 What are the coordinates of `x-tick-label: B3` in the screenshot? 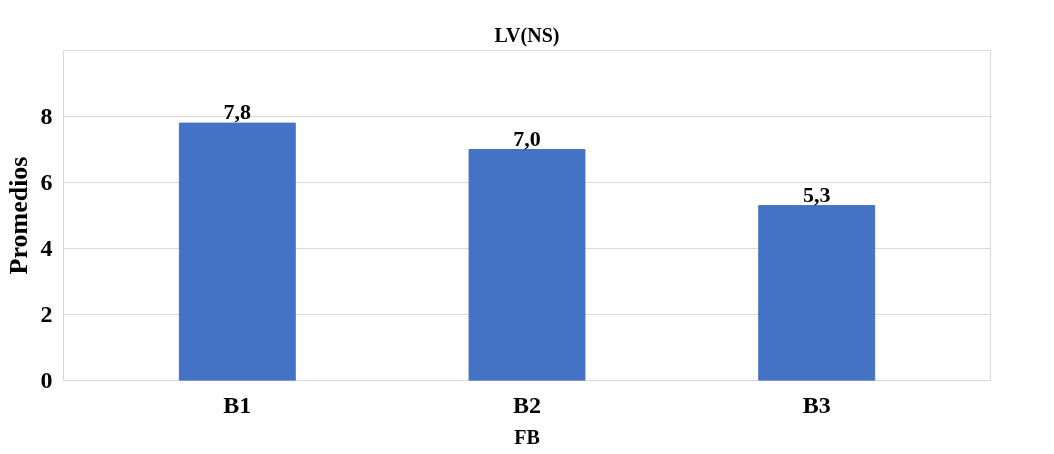 It's located at (816, 404).